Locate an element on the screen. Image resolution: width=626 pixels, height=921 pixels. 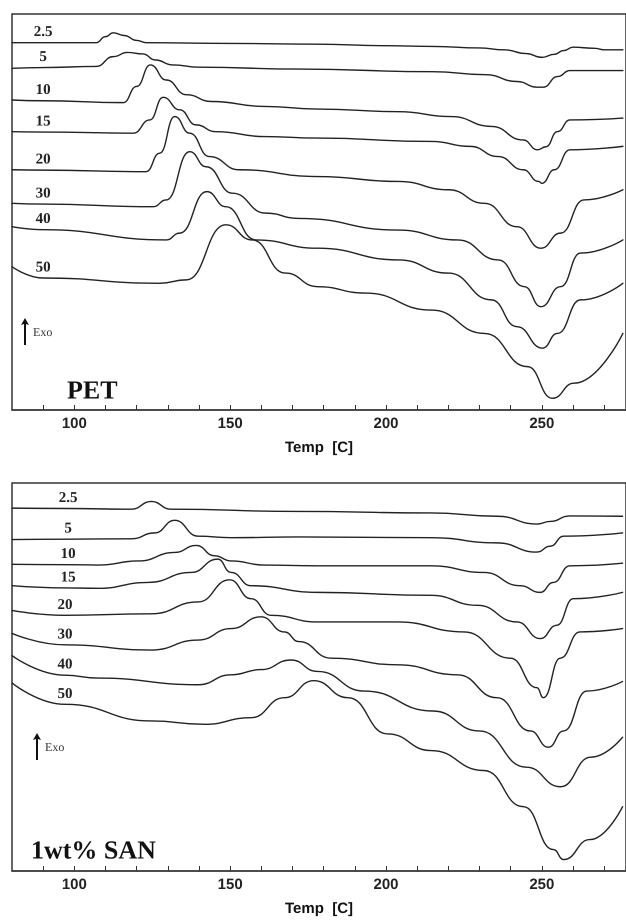
text: 1wt% SAN is located at coordinates (93, 850).